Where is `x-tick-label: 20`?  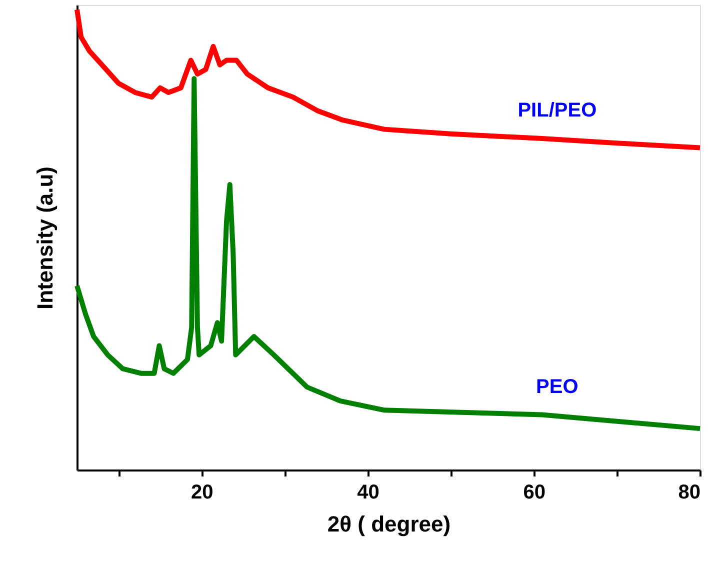 x-tick-label: 20 is located at coordinates (202, 493).